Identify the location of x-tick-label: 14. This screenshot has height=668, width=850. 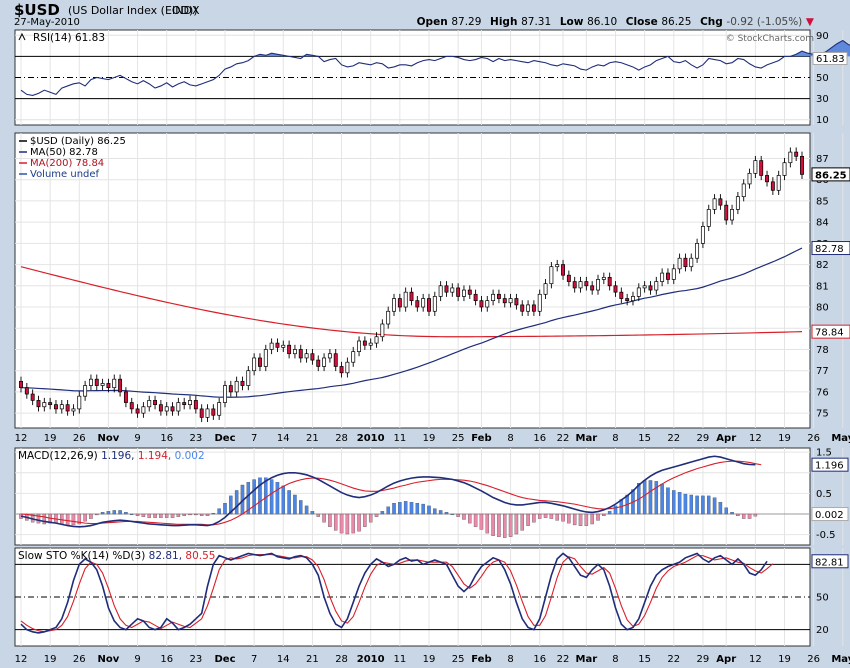
(283, 438).